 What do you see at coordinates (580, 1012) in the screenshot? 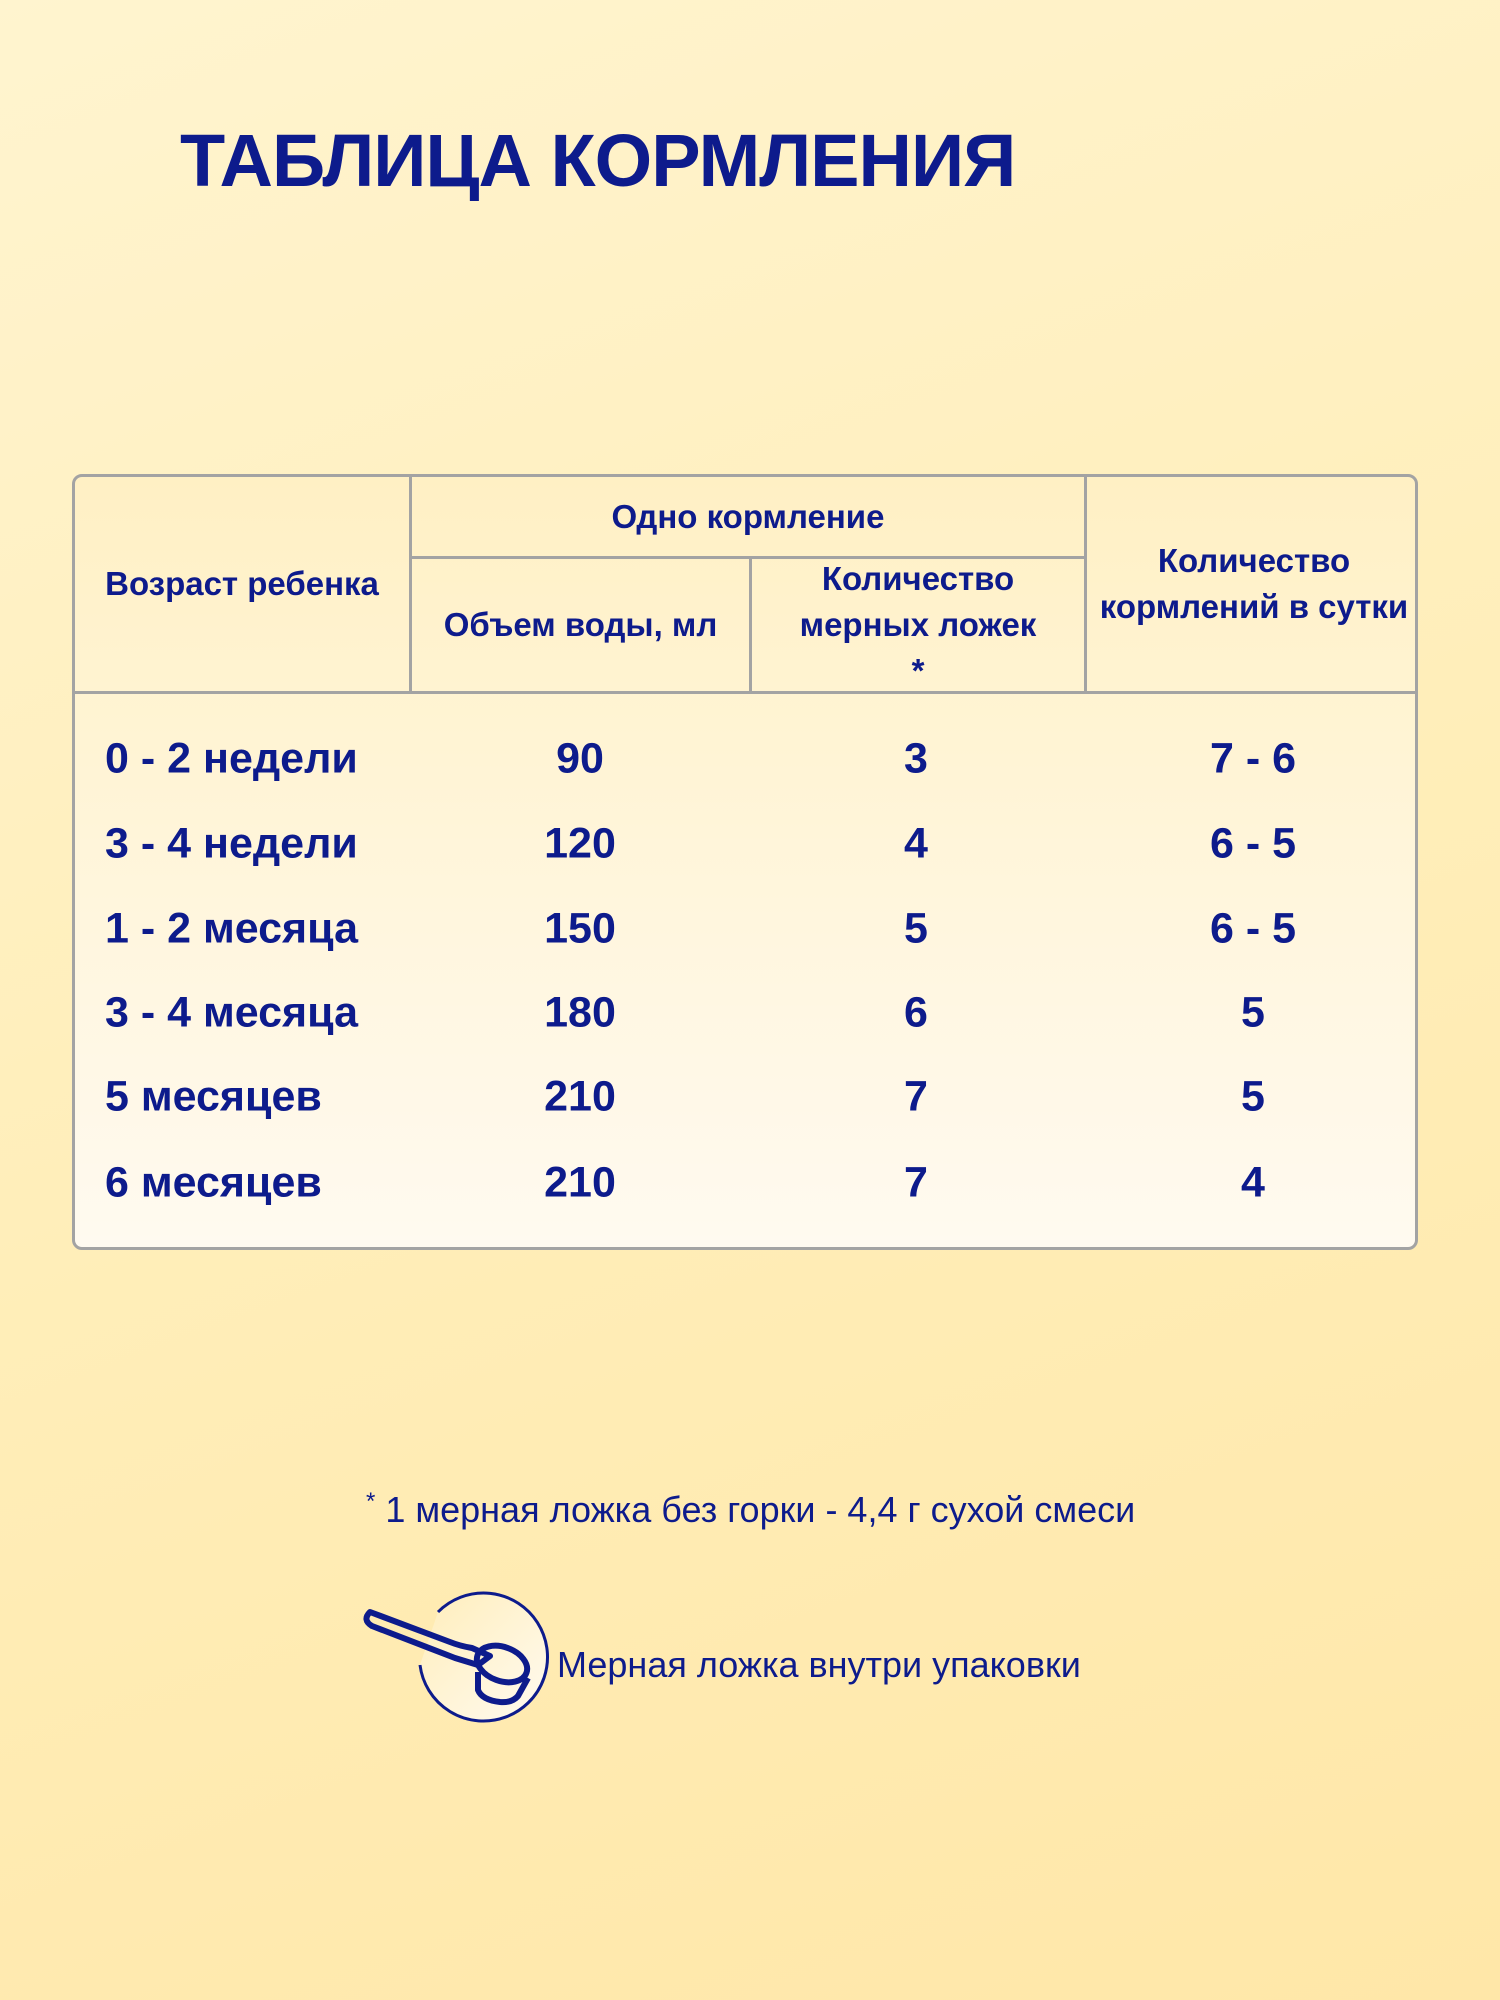
I see `cell-water: 180` at bounding box center [580, 1012].